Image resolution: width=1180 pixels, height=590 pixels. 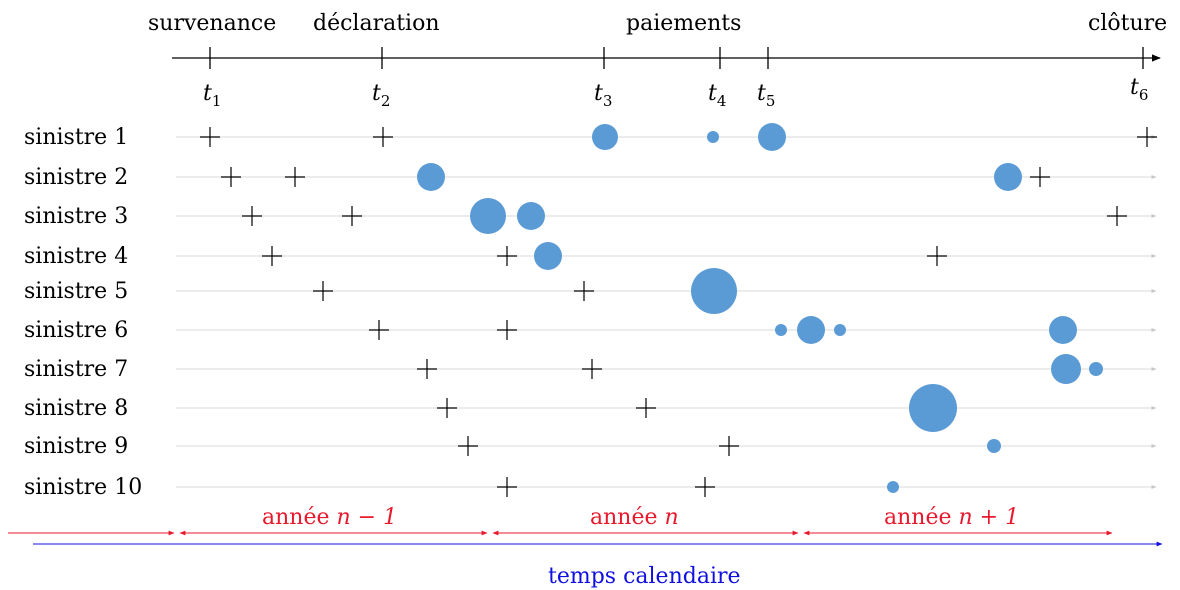 What do you see at coordinates (212, 95) in the screenshot?
I see `time-label-t1: t1` at bounding box center [212, 95].